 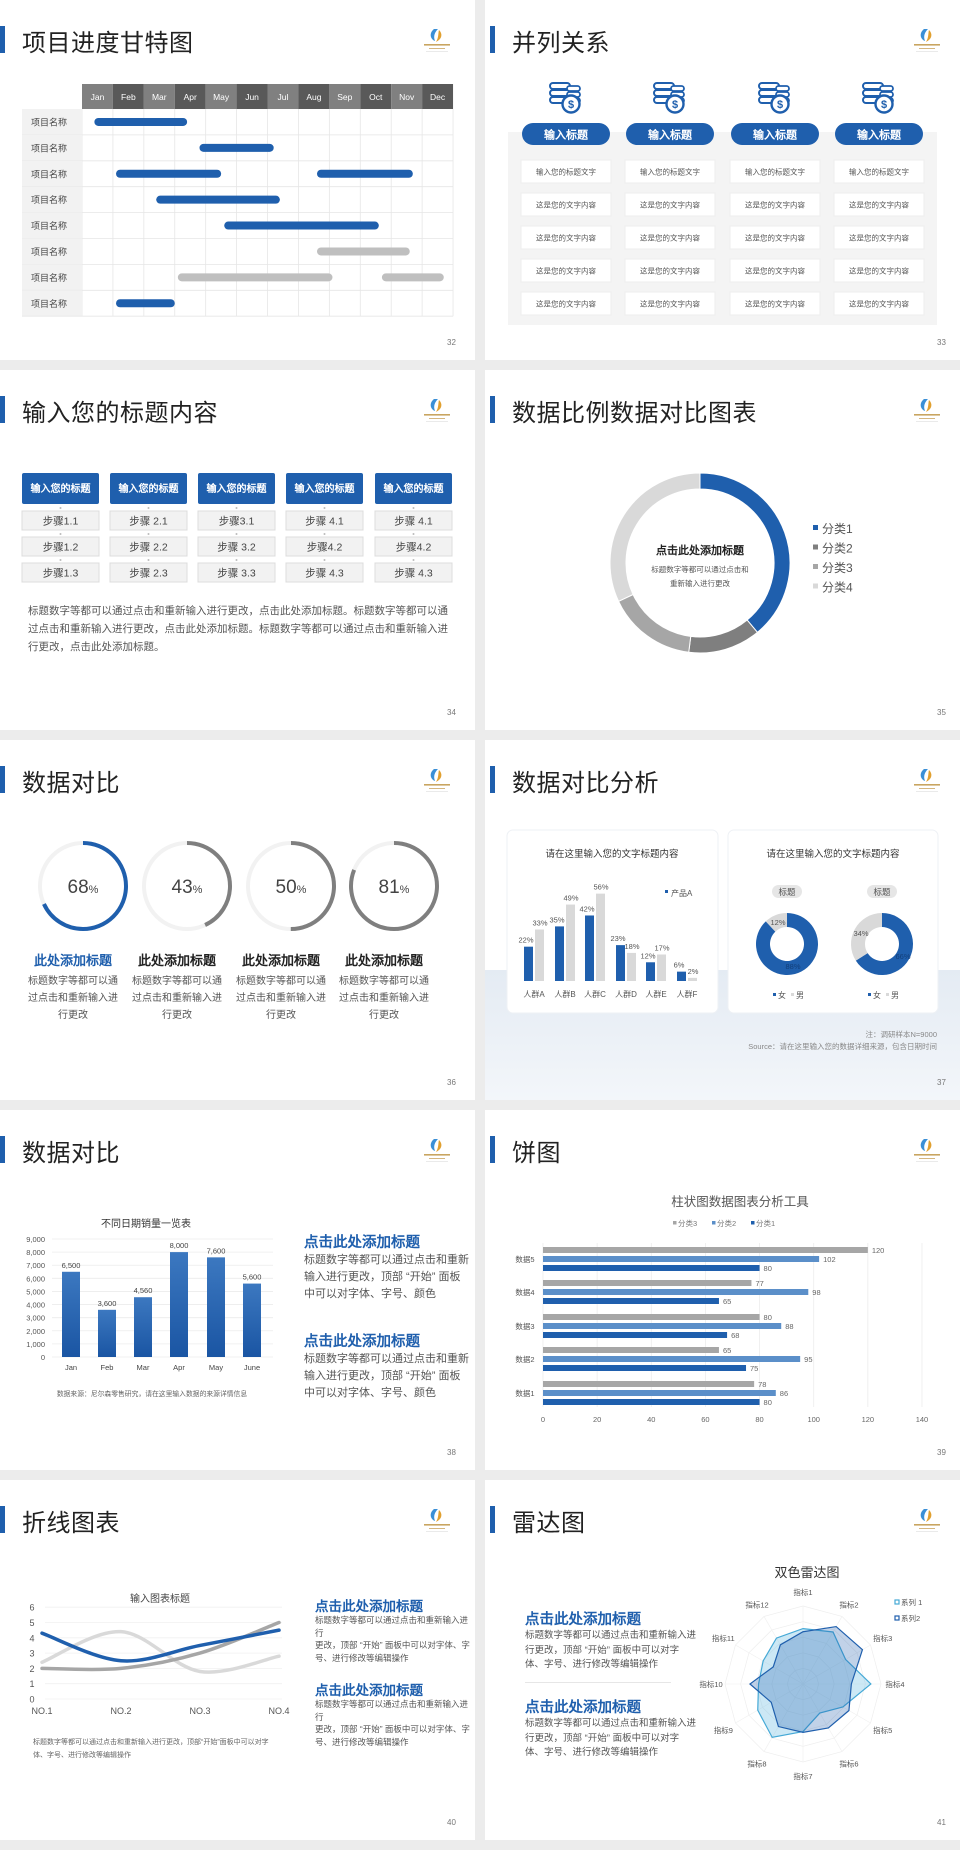 I want to click on x-tick-label: Feb, so click(x=107, y=1367).